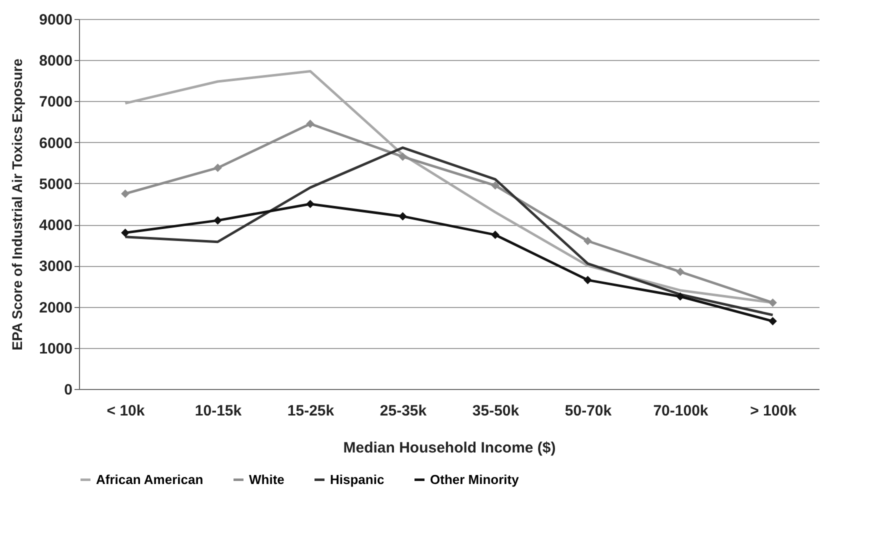 The height and width of the screenshot is (558, 878). I want to click on x-tick-label: 25-35k, so click(404, 411).